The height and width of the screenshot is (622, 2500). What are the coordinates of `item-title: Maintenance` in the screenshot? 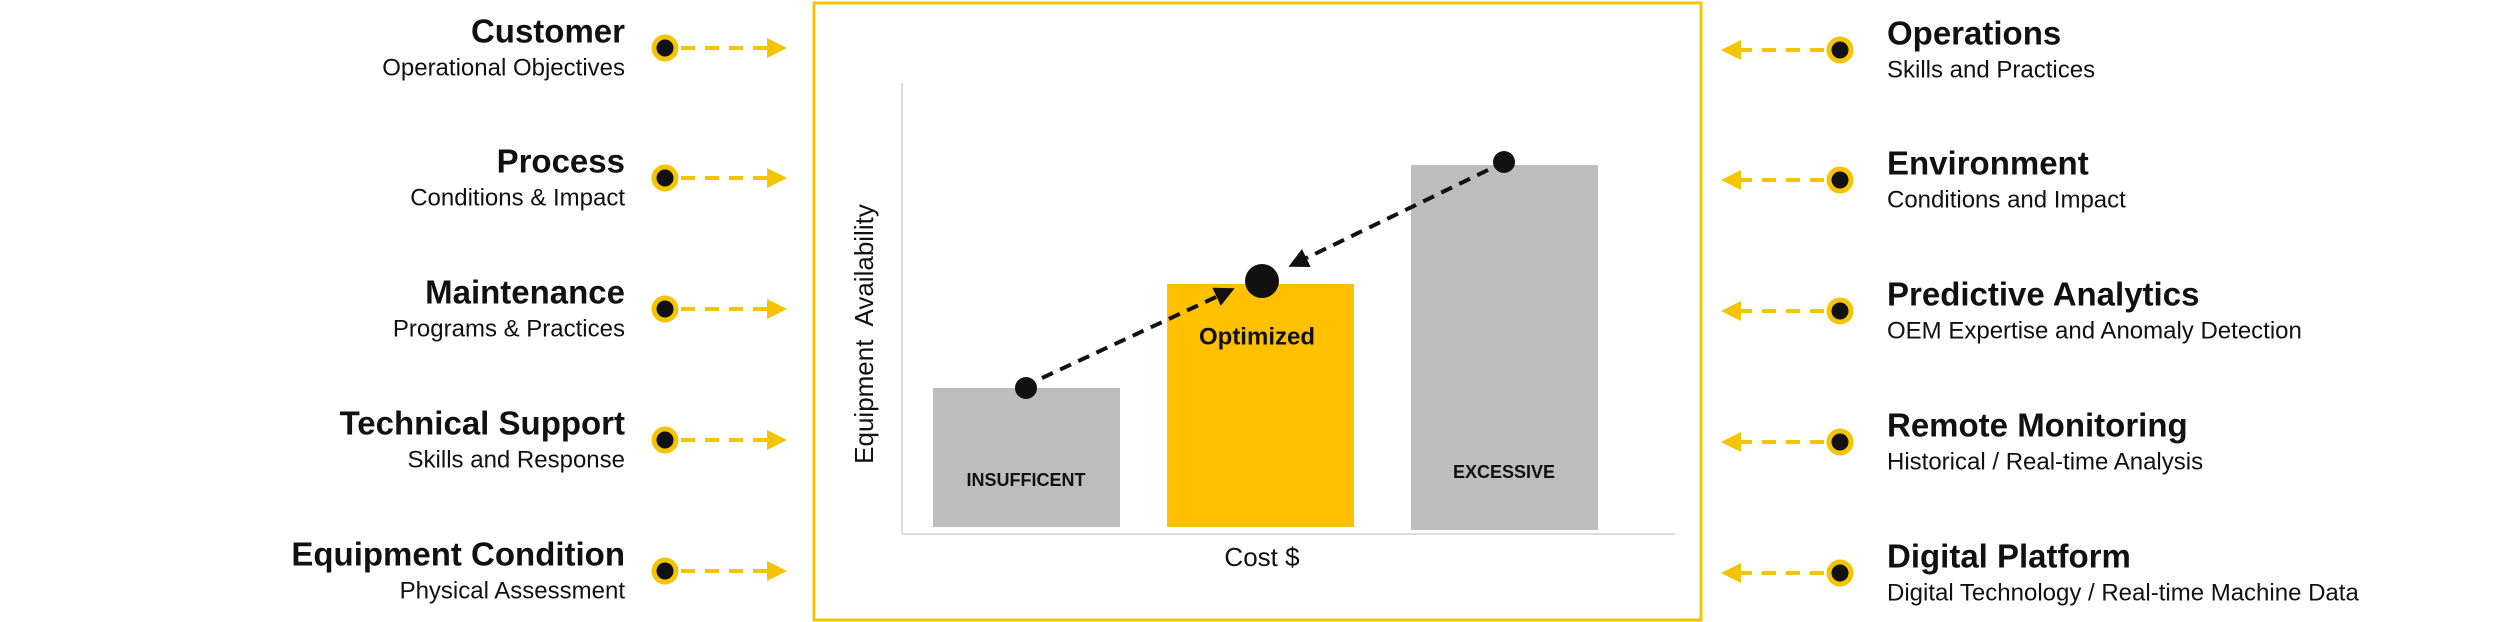 It's located at (525, 292).